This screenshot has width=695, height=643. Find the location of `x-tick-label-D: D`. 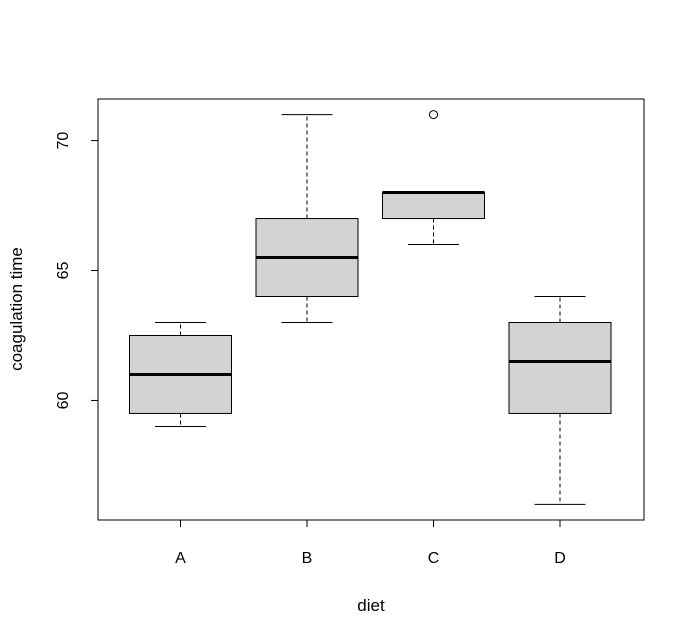

x-tick-label-D: D is located at coordinates (560, 558).